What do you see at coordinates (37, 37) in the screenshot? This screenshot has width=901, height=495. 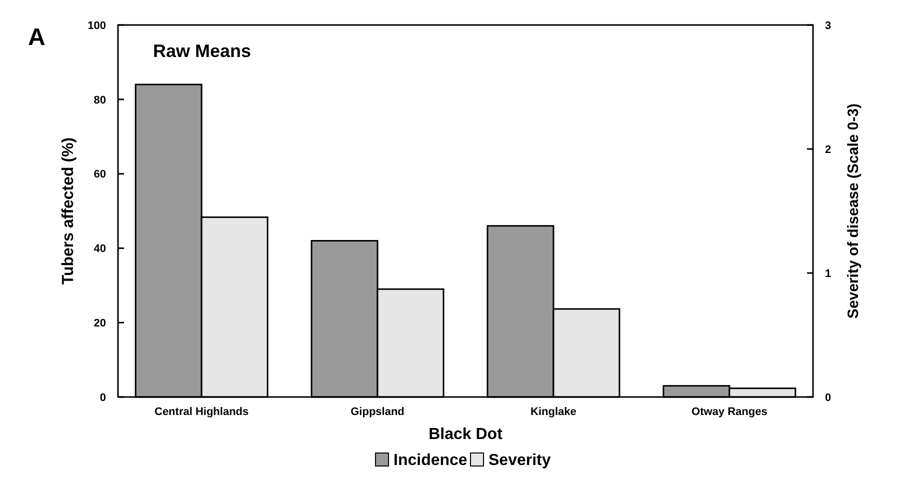 I see `text: A` at bounding box center [37, 37].